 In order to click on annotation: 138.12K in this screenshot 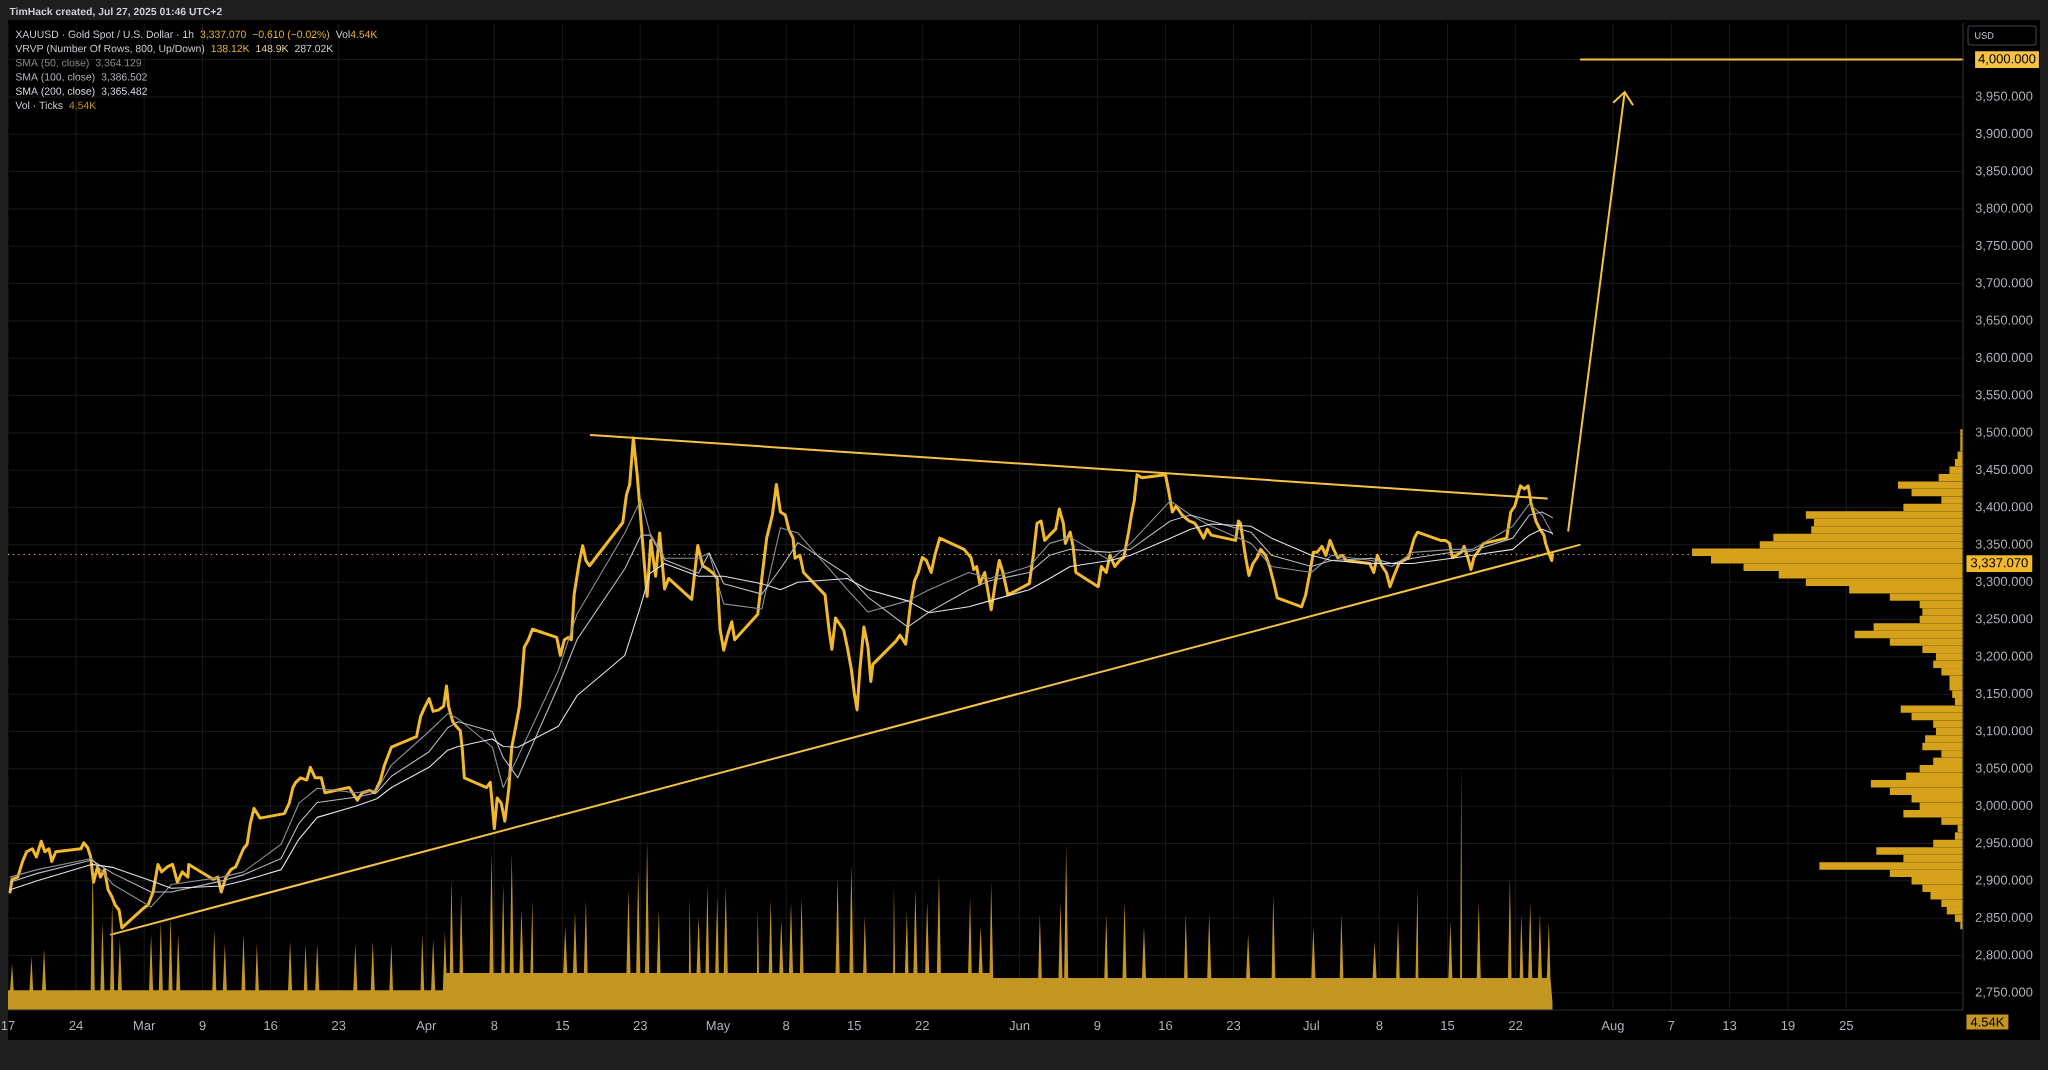, I will do `click(230, 48)`.